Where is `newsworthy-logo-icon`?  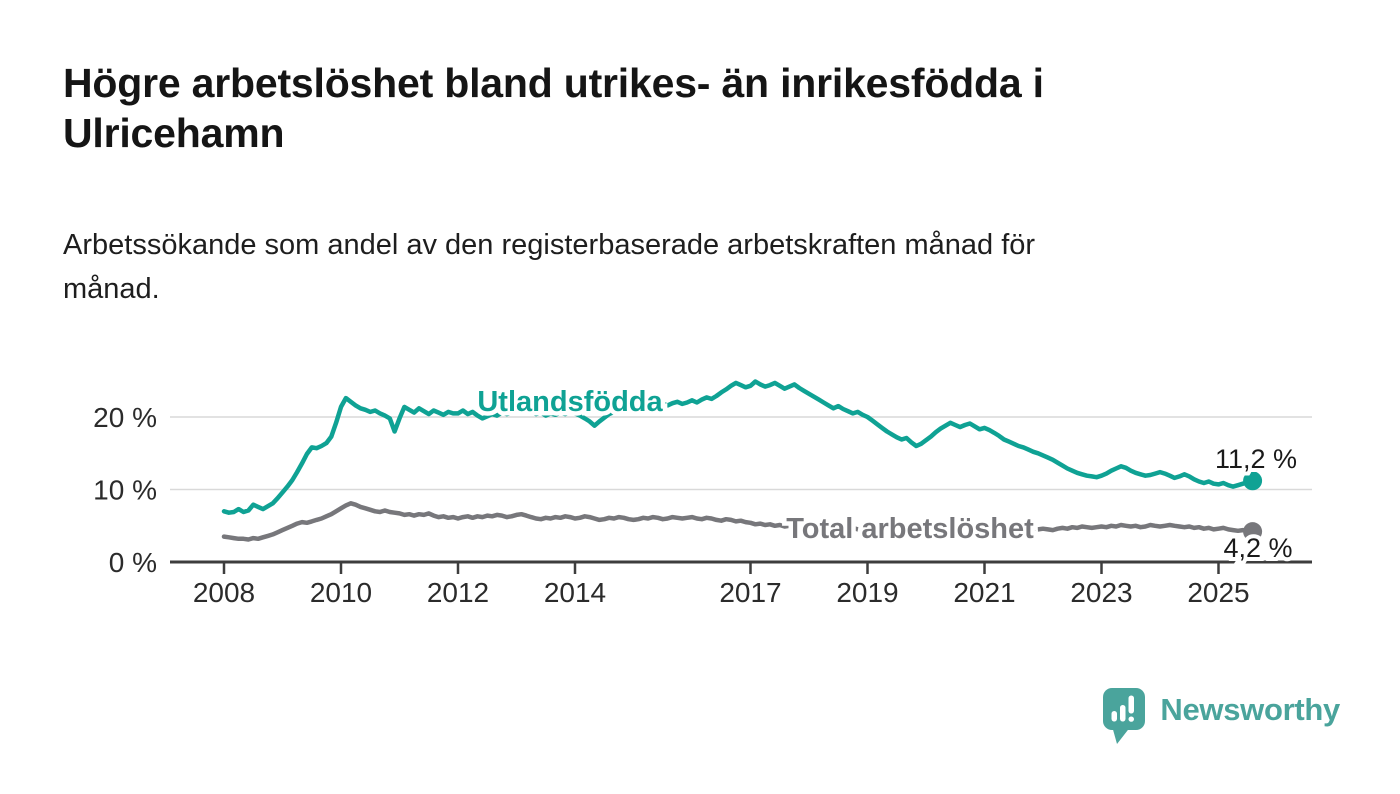
newsworthy-logo-icon is located at coordinates (1124, 716).